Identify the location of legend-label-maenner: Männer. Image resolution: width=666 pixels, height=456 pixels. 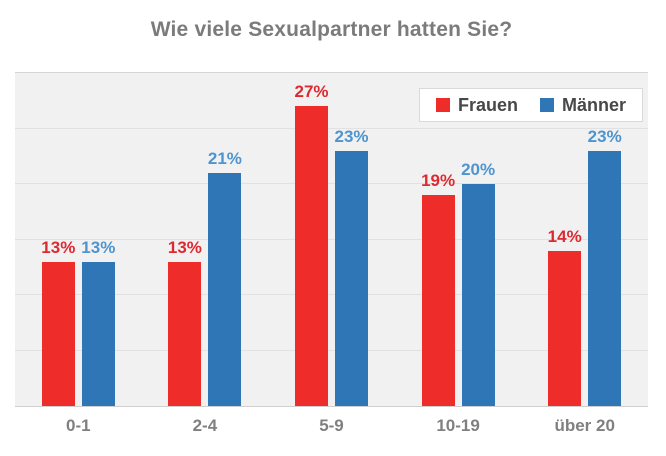
(593, 104).